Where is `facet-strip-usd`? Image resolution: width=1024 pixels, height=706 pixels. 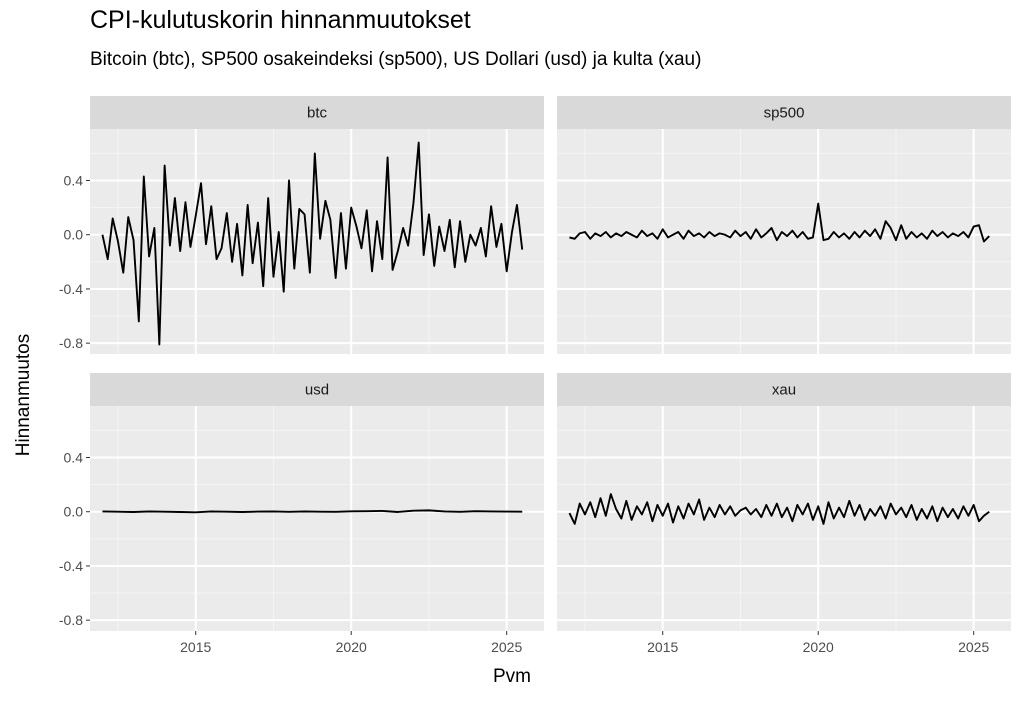 facet-strip-usd is located at coordinates (317, 389).